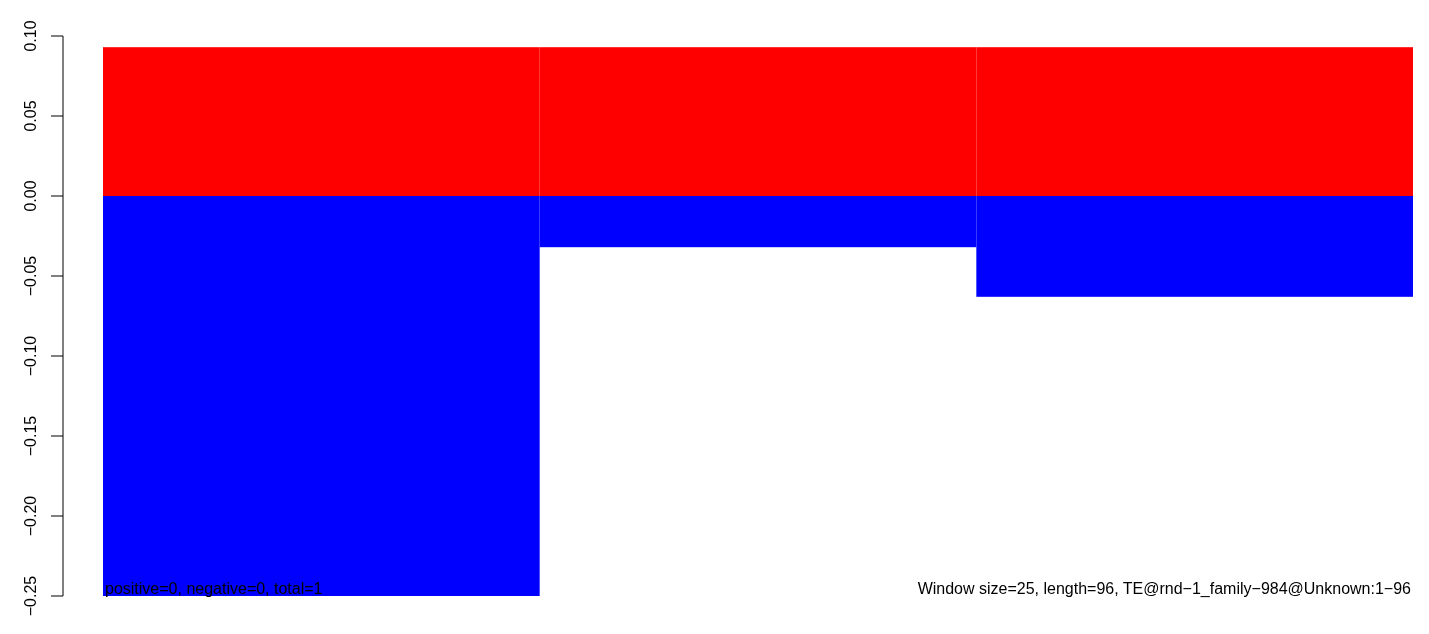 This screenshot has height=634, width=1429. What do you see at coordinates (31, 36) in the screenshot?
I see `y-tick-label: 0.10` at bounding box center [31, 36].